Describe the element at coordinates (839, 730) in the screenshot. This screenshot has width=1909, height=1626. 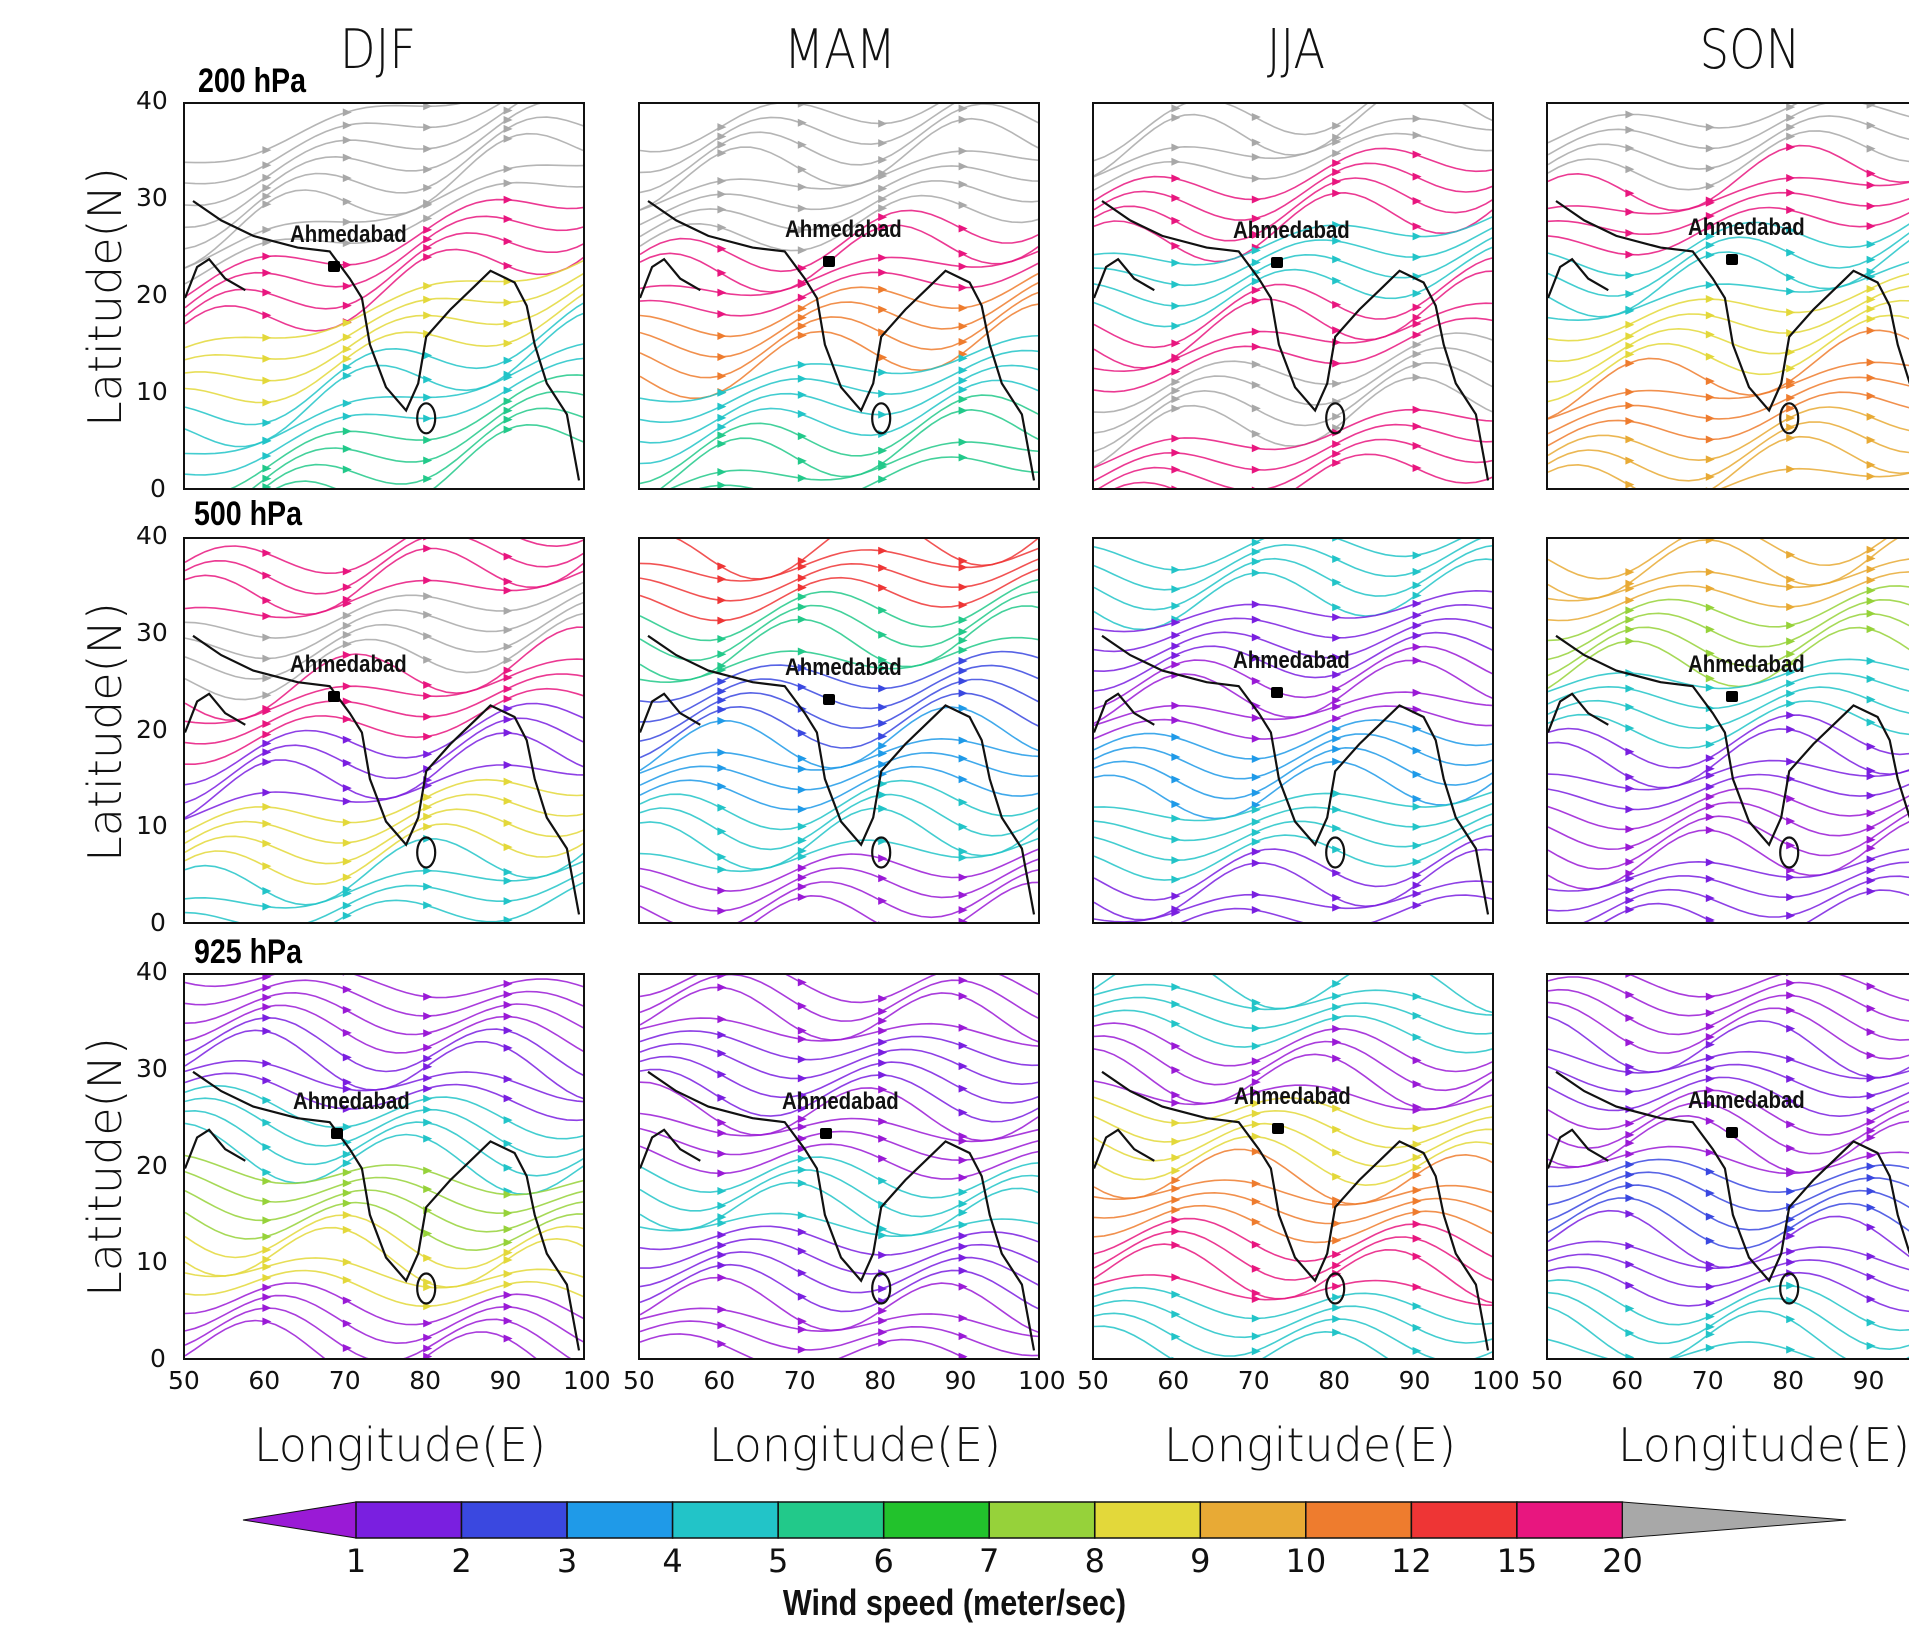
I see `streamline-field` at that location.